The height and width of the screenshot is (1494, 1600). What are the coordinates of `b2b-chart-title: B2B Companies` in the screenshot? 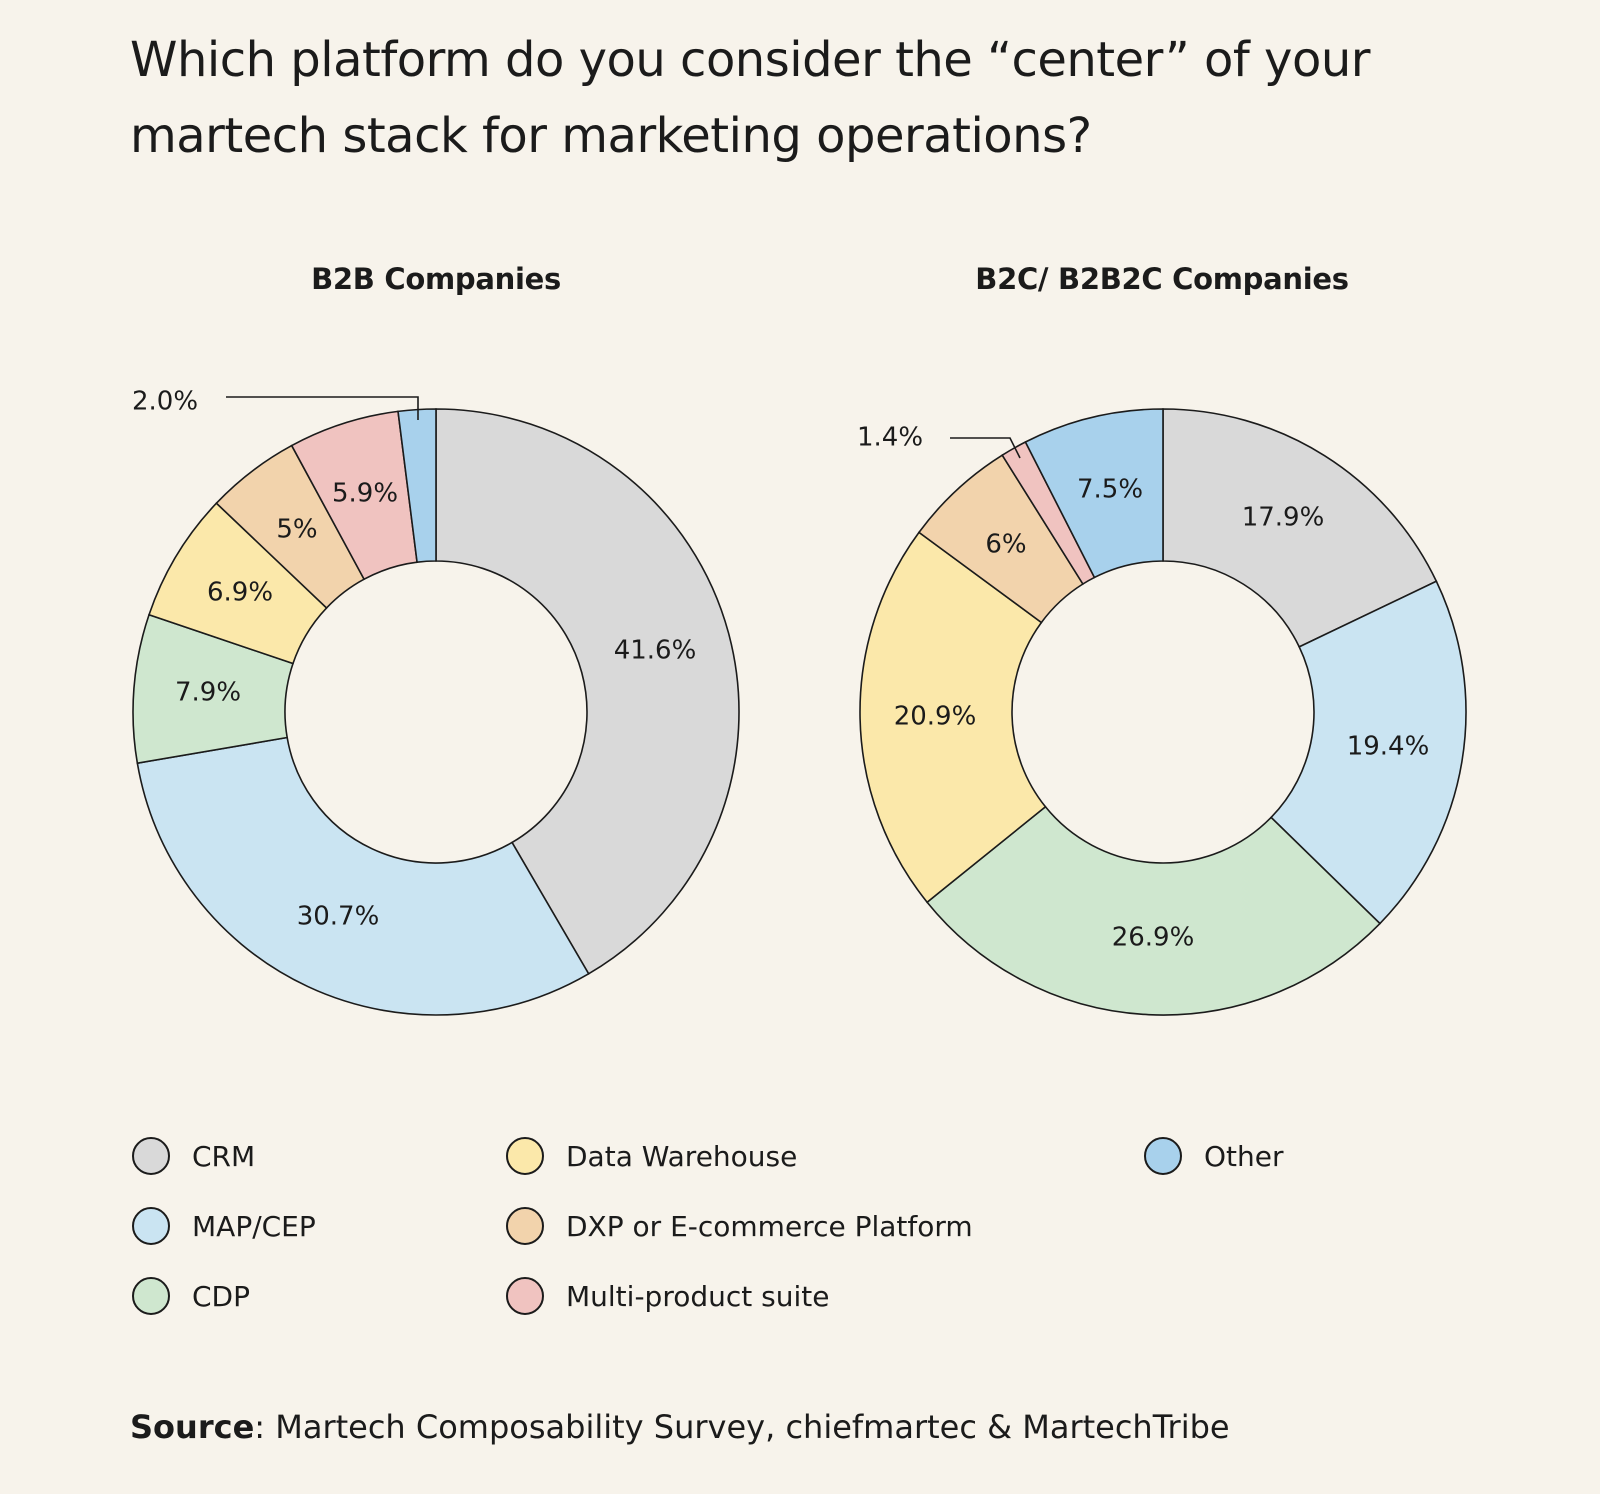 It's located at (436, 279).